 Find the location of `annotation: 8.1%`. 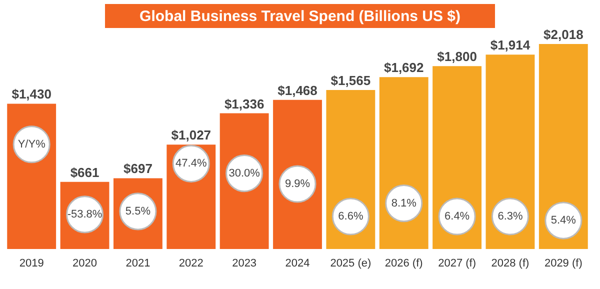

annotation: 8.1% is located at coordinates (404, 203).